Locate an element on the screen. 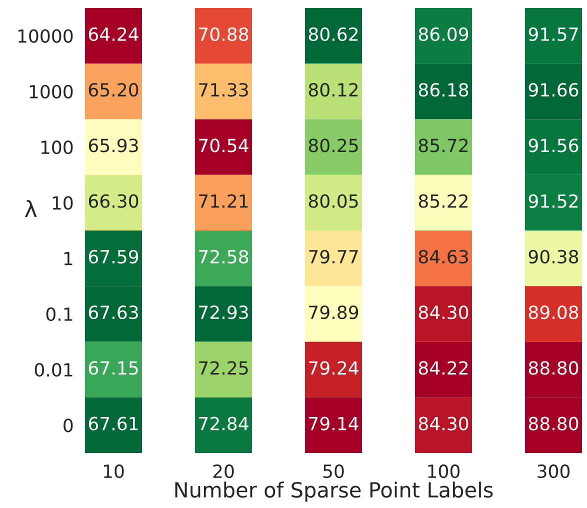 The image size is (587, 508). data-label: 72.93 is located at coordinates (223, 313).